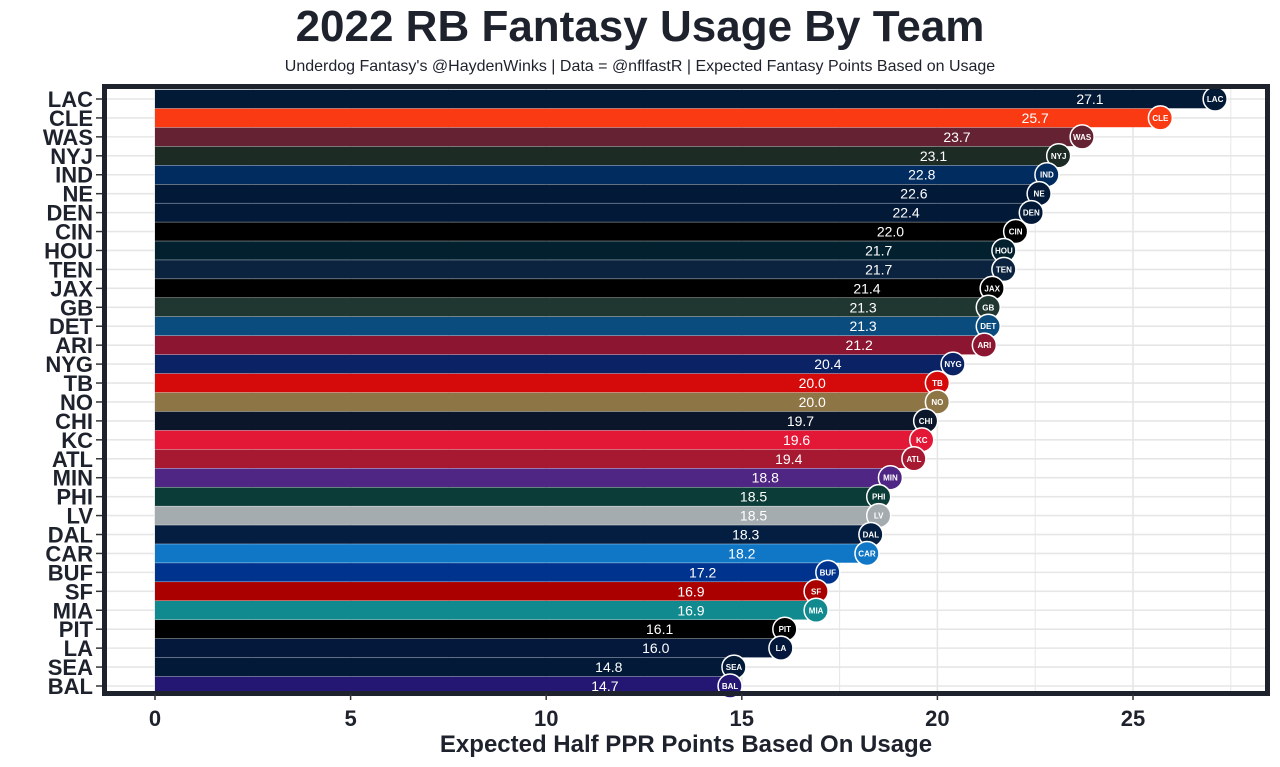 Image resolution: width=1280 pixels, height=767 pixels. Describe the element at coordinates (70, 99) in the screenshot. I see `y-tick-label: LAC` at that location.